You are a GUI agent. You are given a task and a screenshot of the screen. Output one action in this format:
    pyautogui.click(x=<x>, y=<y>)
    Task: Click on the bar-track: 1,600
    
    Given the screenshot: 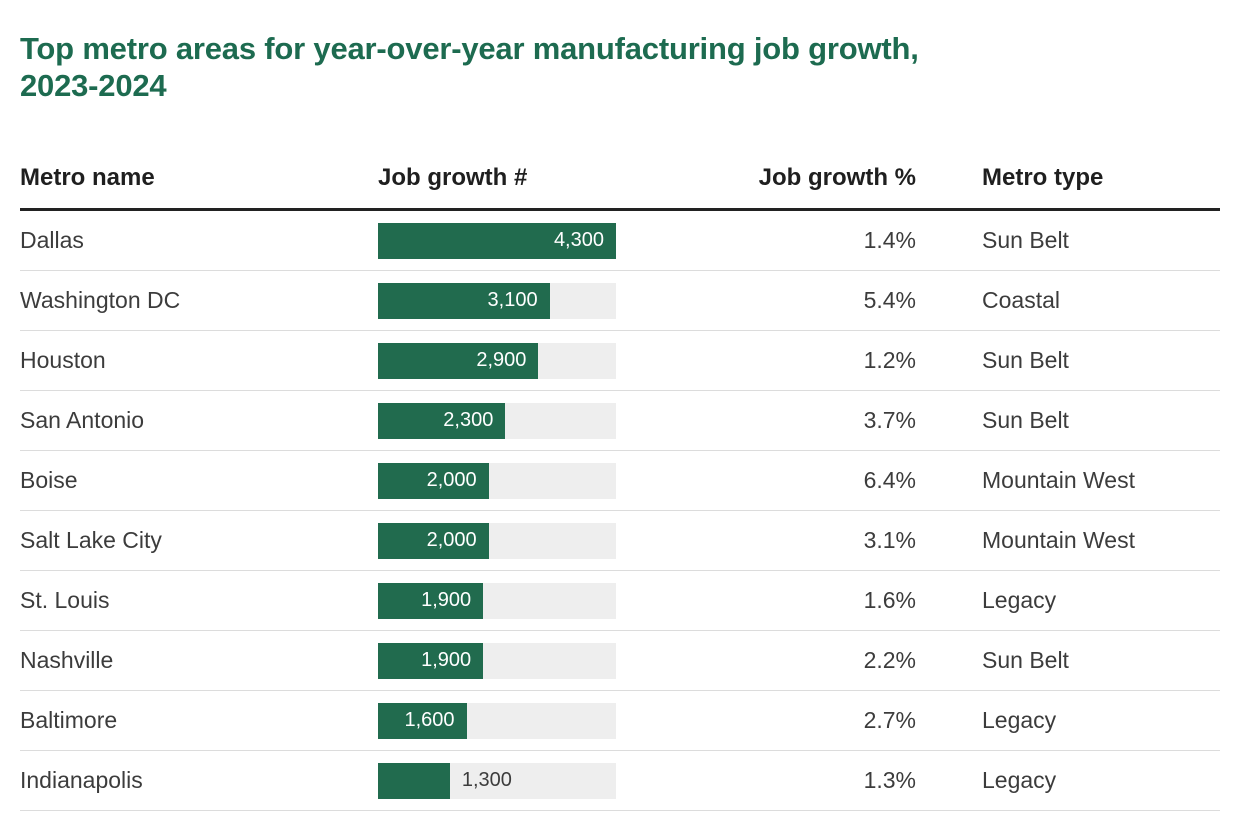 What is the action you would take?
    pyautogui.click(x=497, y=720)
    